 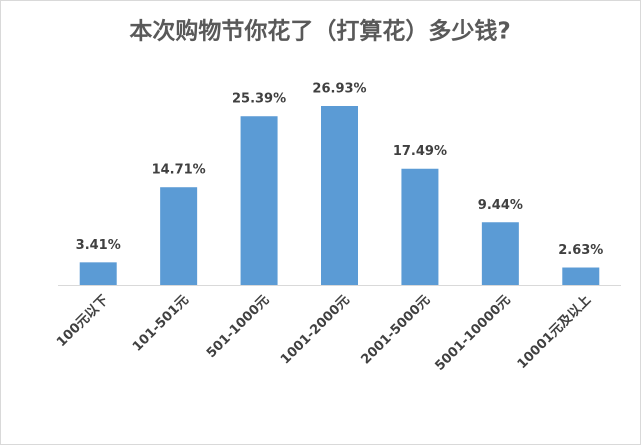 I want to click on data-label: 17.49%, so click(x=420, y=151).